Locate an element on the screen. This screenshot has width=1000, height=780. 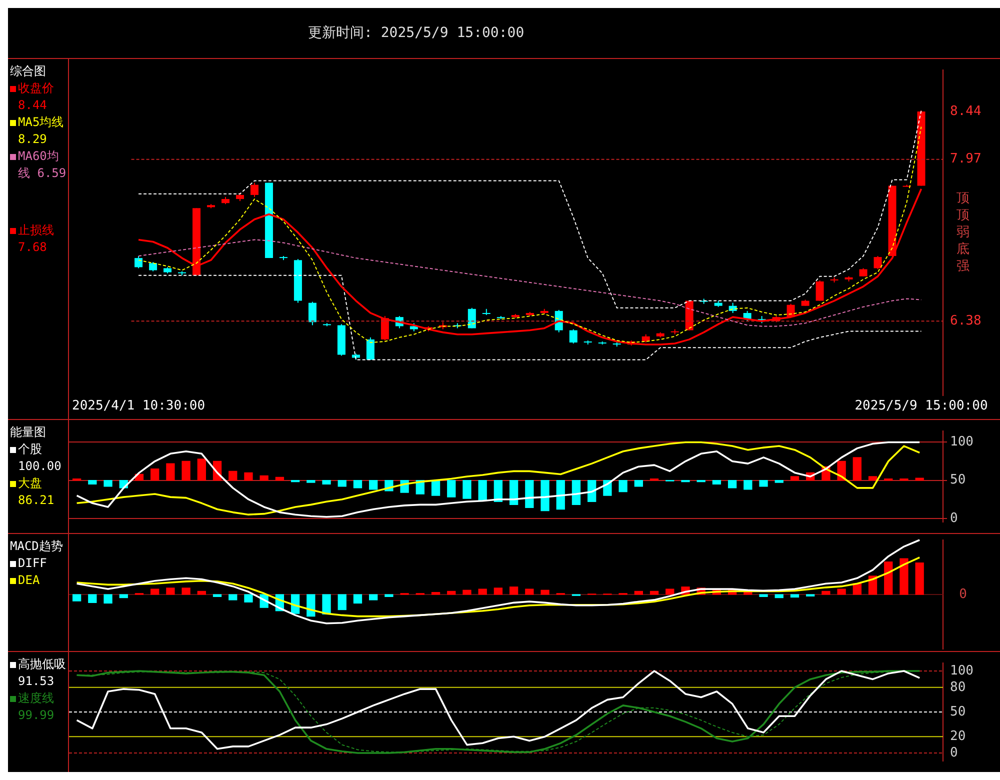
chart-title: MACD趋势 is located at coordinates (37, 546).